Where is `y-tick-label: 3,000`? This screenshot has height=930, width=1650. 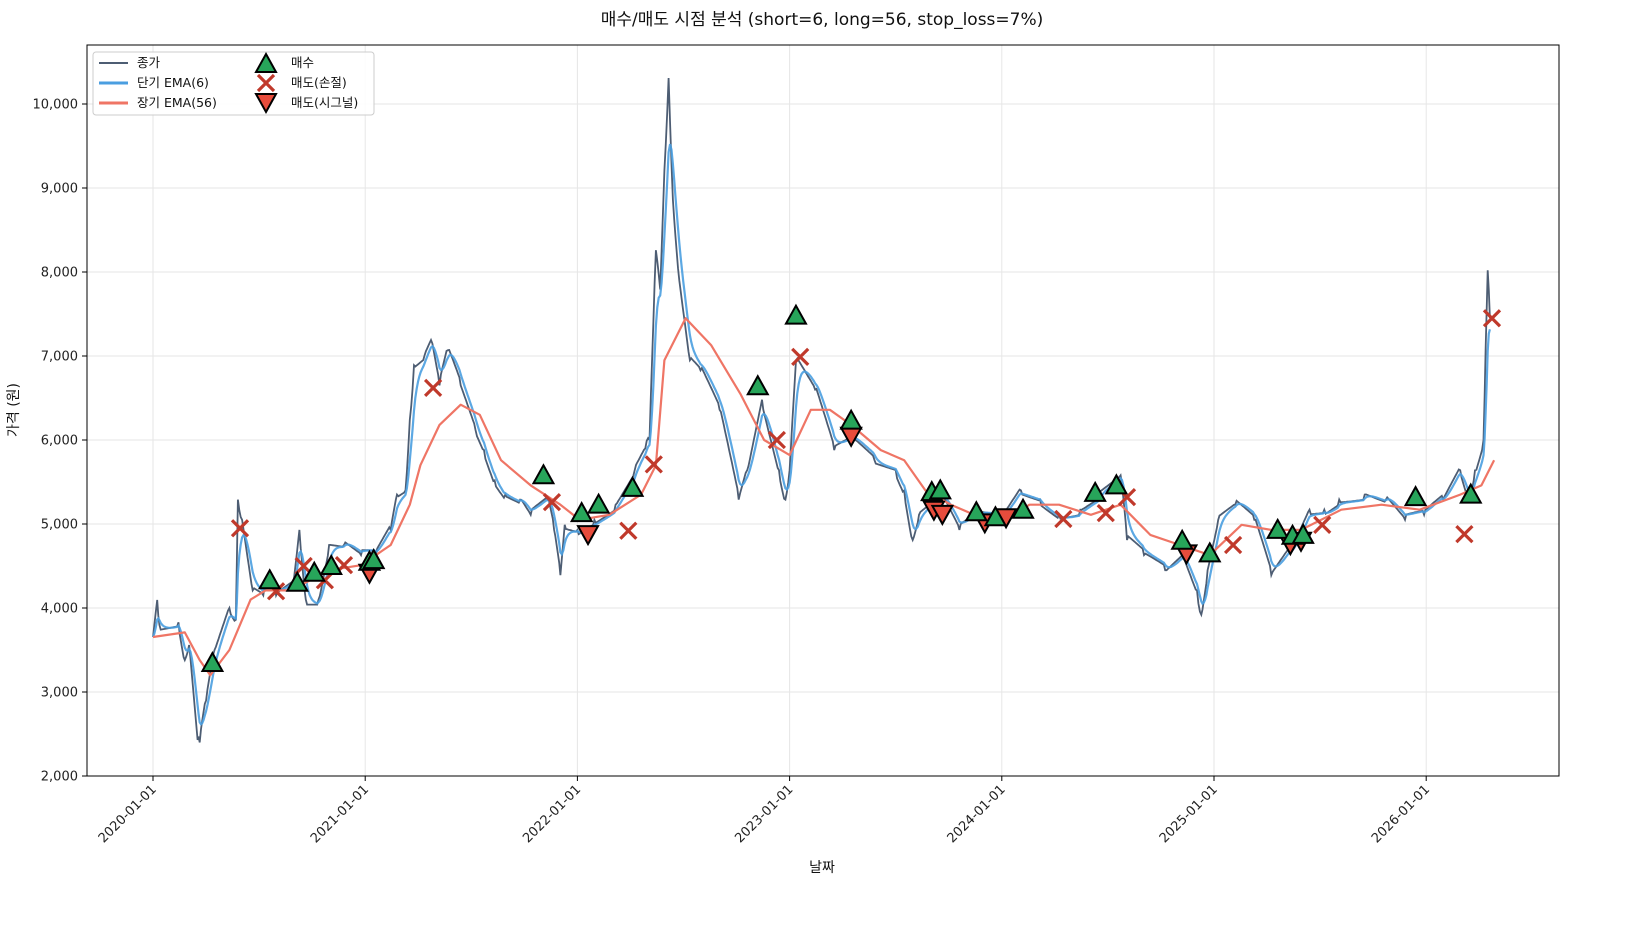
y-tick-label: 3,000 is located at coordinates (59, 693).